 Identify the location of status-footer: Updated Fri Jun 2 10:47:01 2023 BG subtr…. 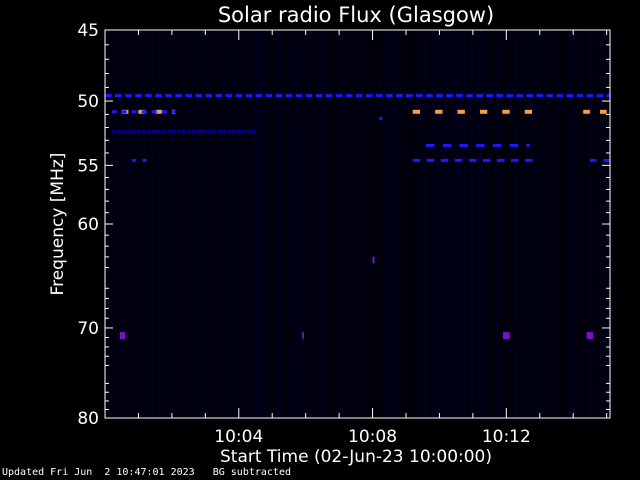
(146, 472).